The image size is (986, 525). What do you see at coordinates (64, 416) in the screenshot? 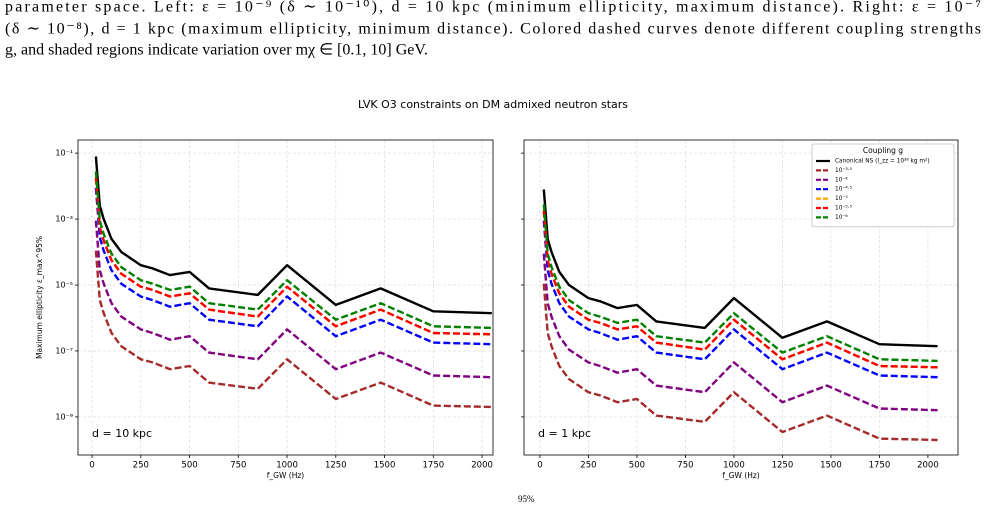
I see `y-tick-label: 10⁻⁹` at bounding box center [64, 416].